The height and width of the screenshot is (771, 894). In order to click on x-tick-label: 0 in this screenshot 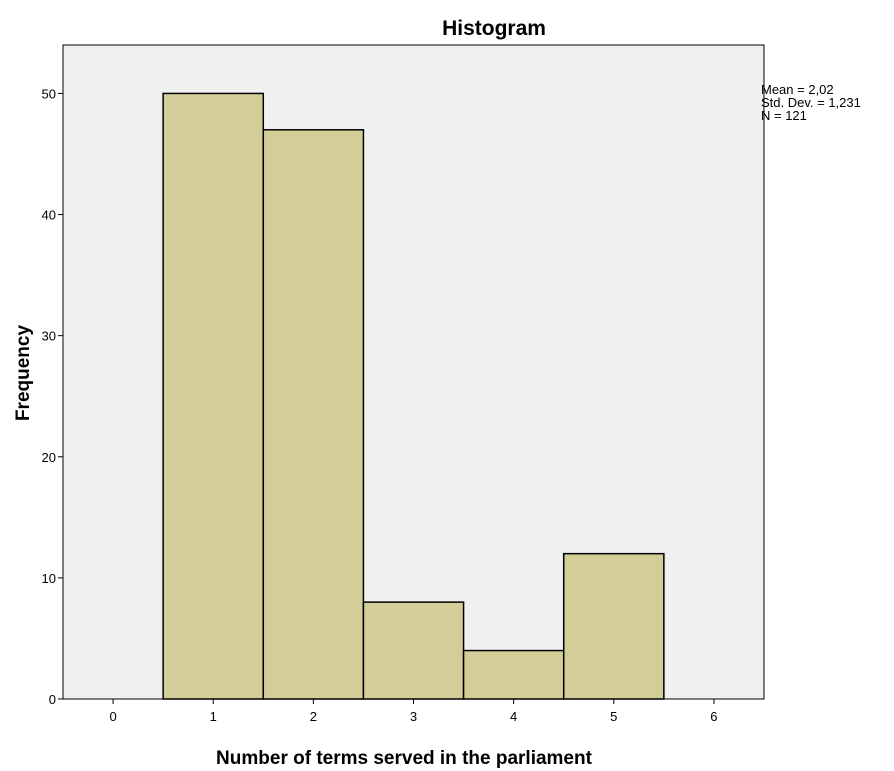, I will do `click(112, 716)`.